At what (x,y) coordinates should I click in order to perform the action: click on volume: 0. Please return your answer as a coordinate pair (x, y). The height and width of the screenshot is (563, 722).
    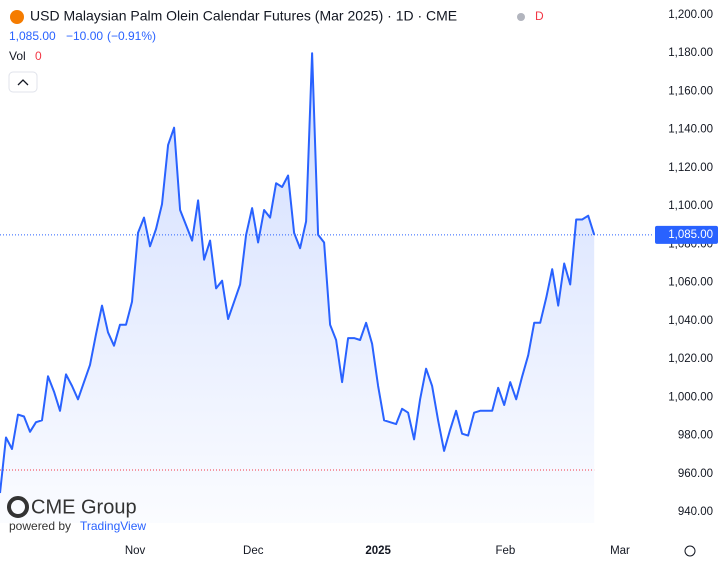
    Looking at the image, I should click on (38, 56).